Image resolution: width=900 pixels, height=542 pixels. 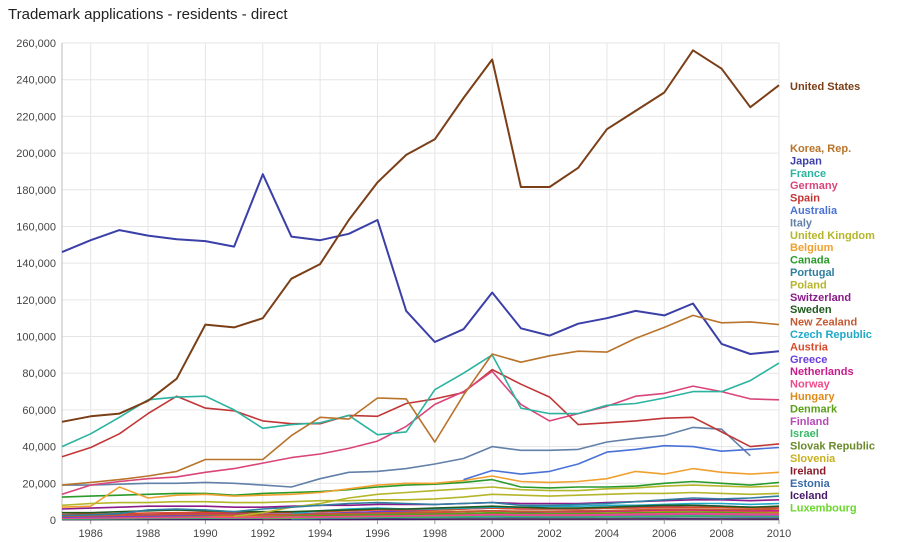 I want to click on y-tick-label: 80,000, so click(x=39, y=374).